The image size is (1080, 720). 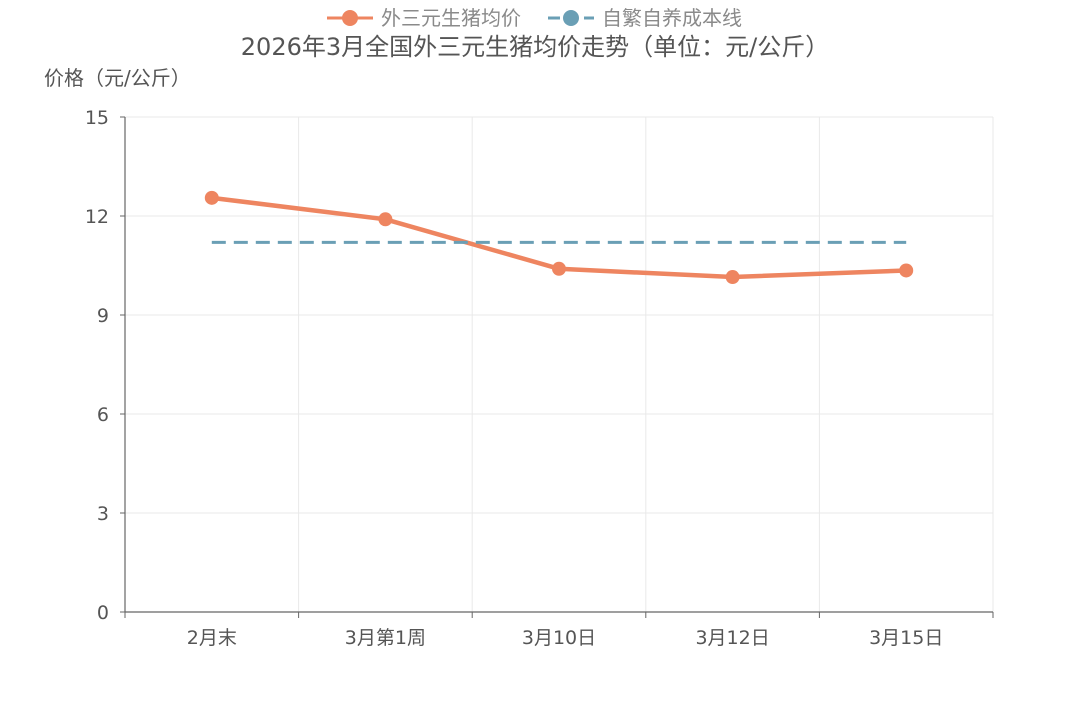 I want to click on x-tick-label: 3月10日, so click(x=559, y=638).